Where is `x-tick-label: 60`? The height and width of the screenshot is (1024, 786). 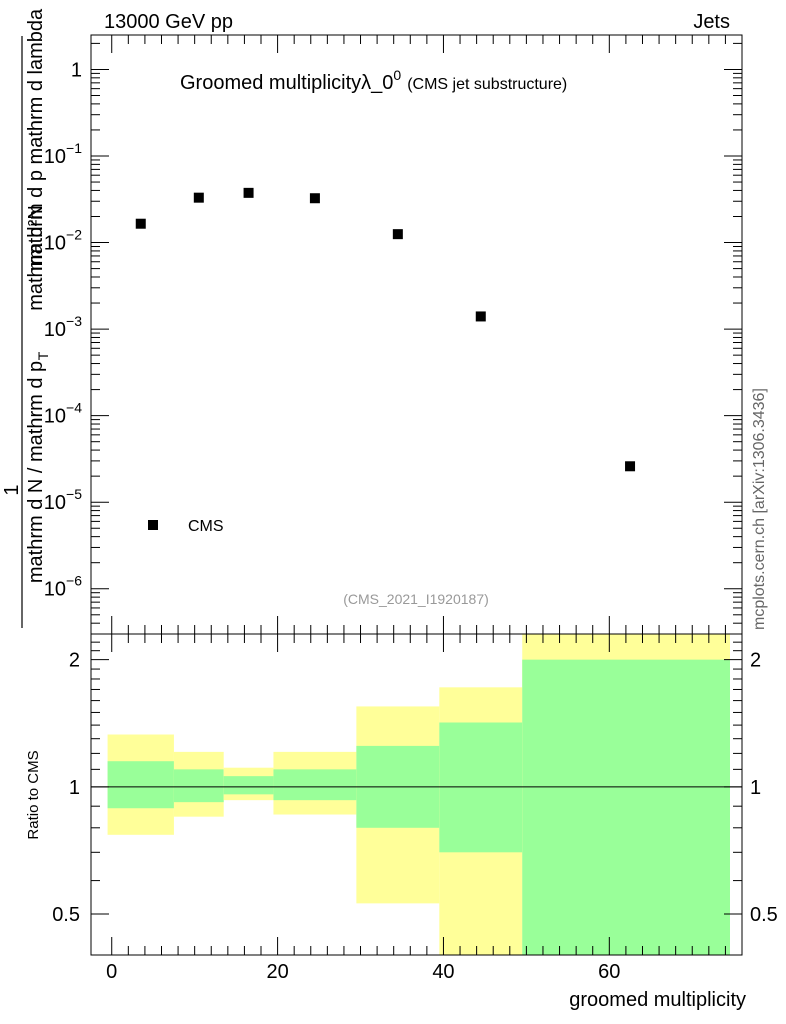 x-tick-label: 60 is located at coordinates (609, 972).